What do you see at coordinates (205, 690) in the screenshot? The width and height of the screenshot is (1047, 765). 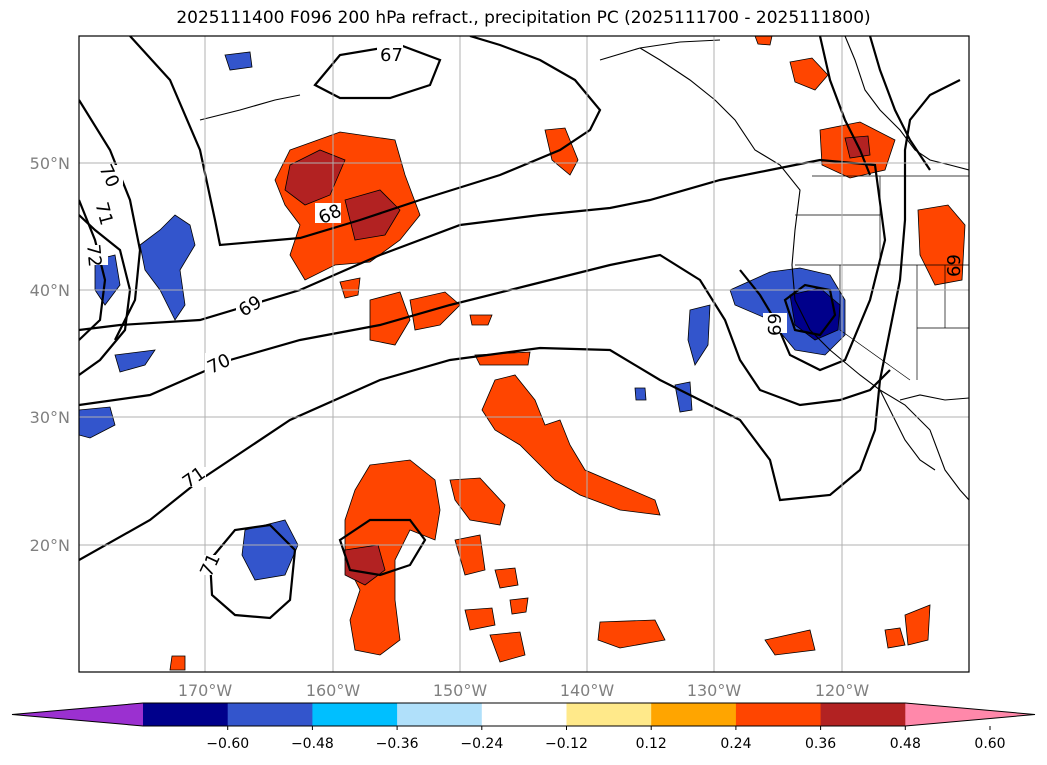 I see `lon-label: 170°W` at bounding box center [205, 690].